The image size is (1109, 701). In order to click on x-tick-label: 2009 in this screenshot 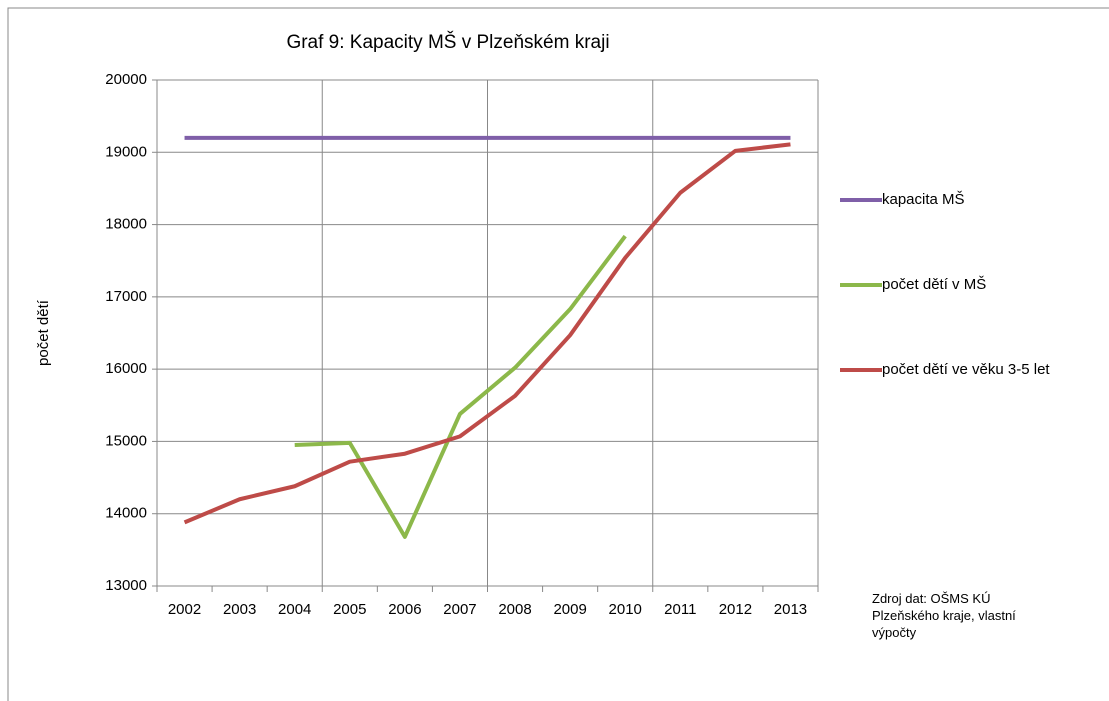, I will do `click(569, 609)`.